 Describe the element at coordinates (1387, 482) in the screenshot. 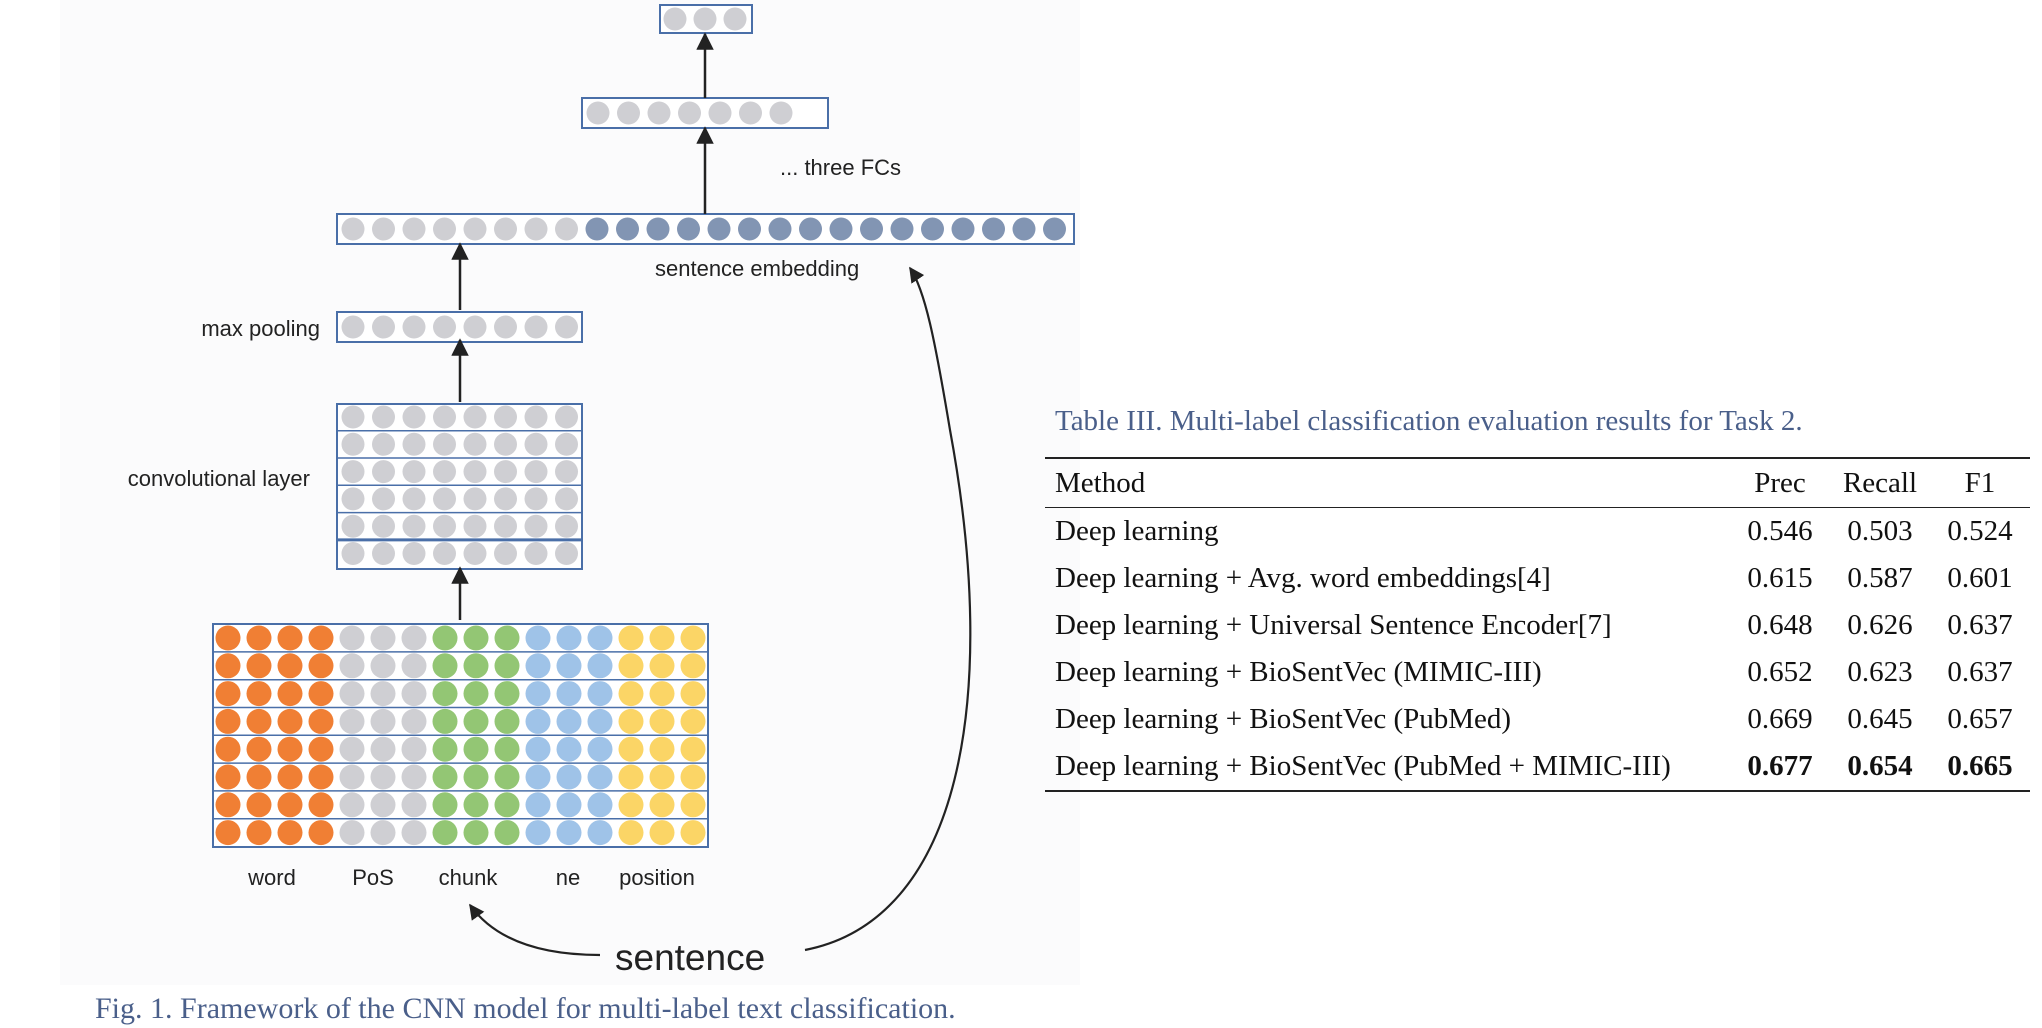

I see `header-method: Method` at that location.